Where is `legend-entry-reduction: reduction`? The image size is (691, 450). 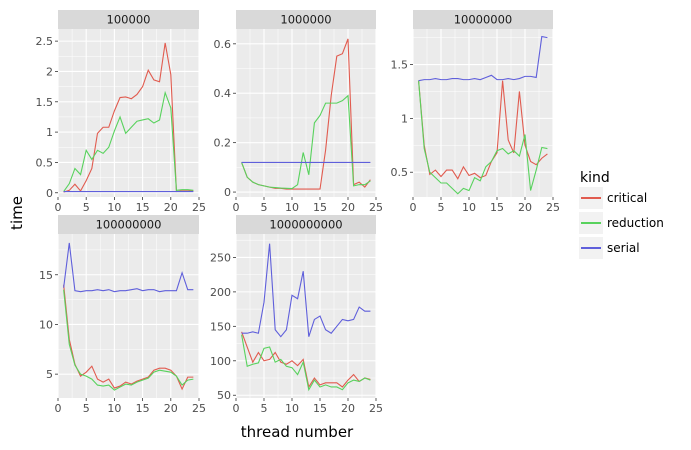 legend-entry-reduction: reduction is located at coordinates (621, 223).